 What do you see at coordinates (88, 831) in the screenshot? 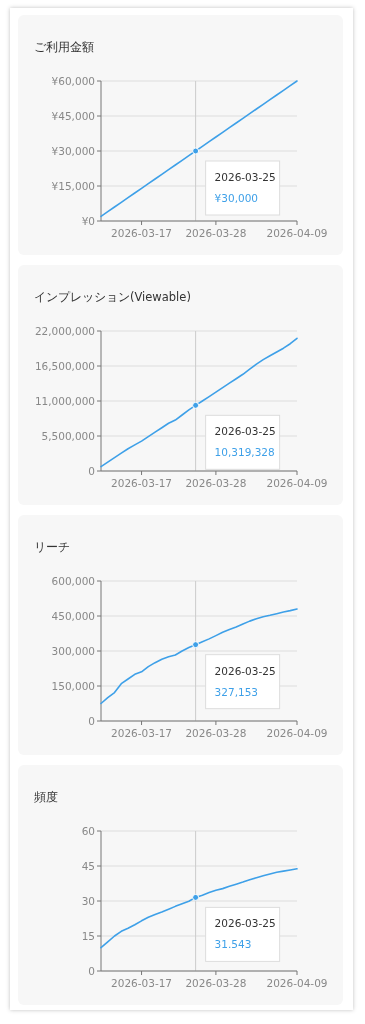
I see `y-tick-label: 60` at bounding box center [88, 831].